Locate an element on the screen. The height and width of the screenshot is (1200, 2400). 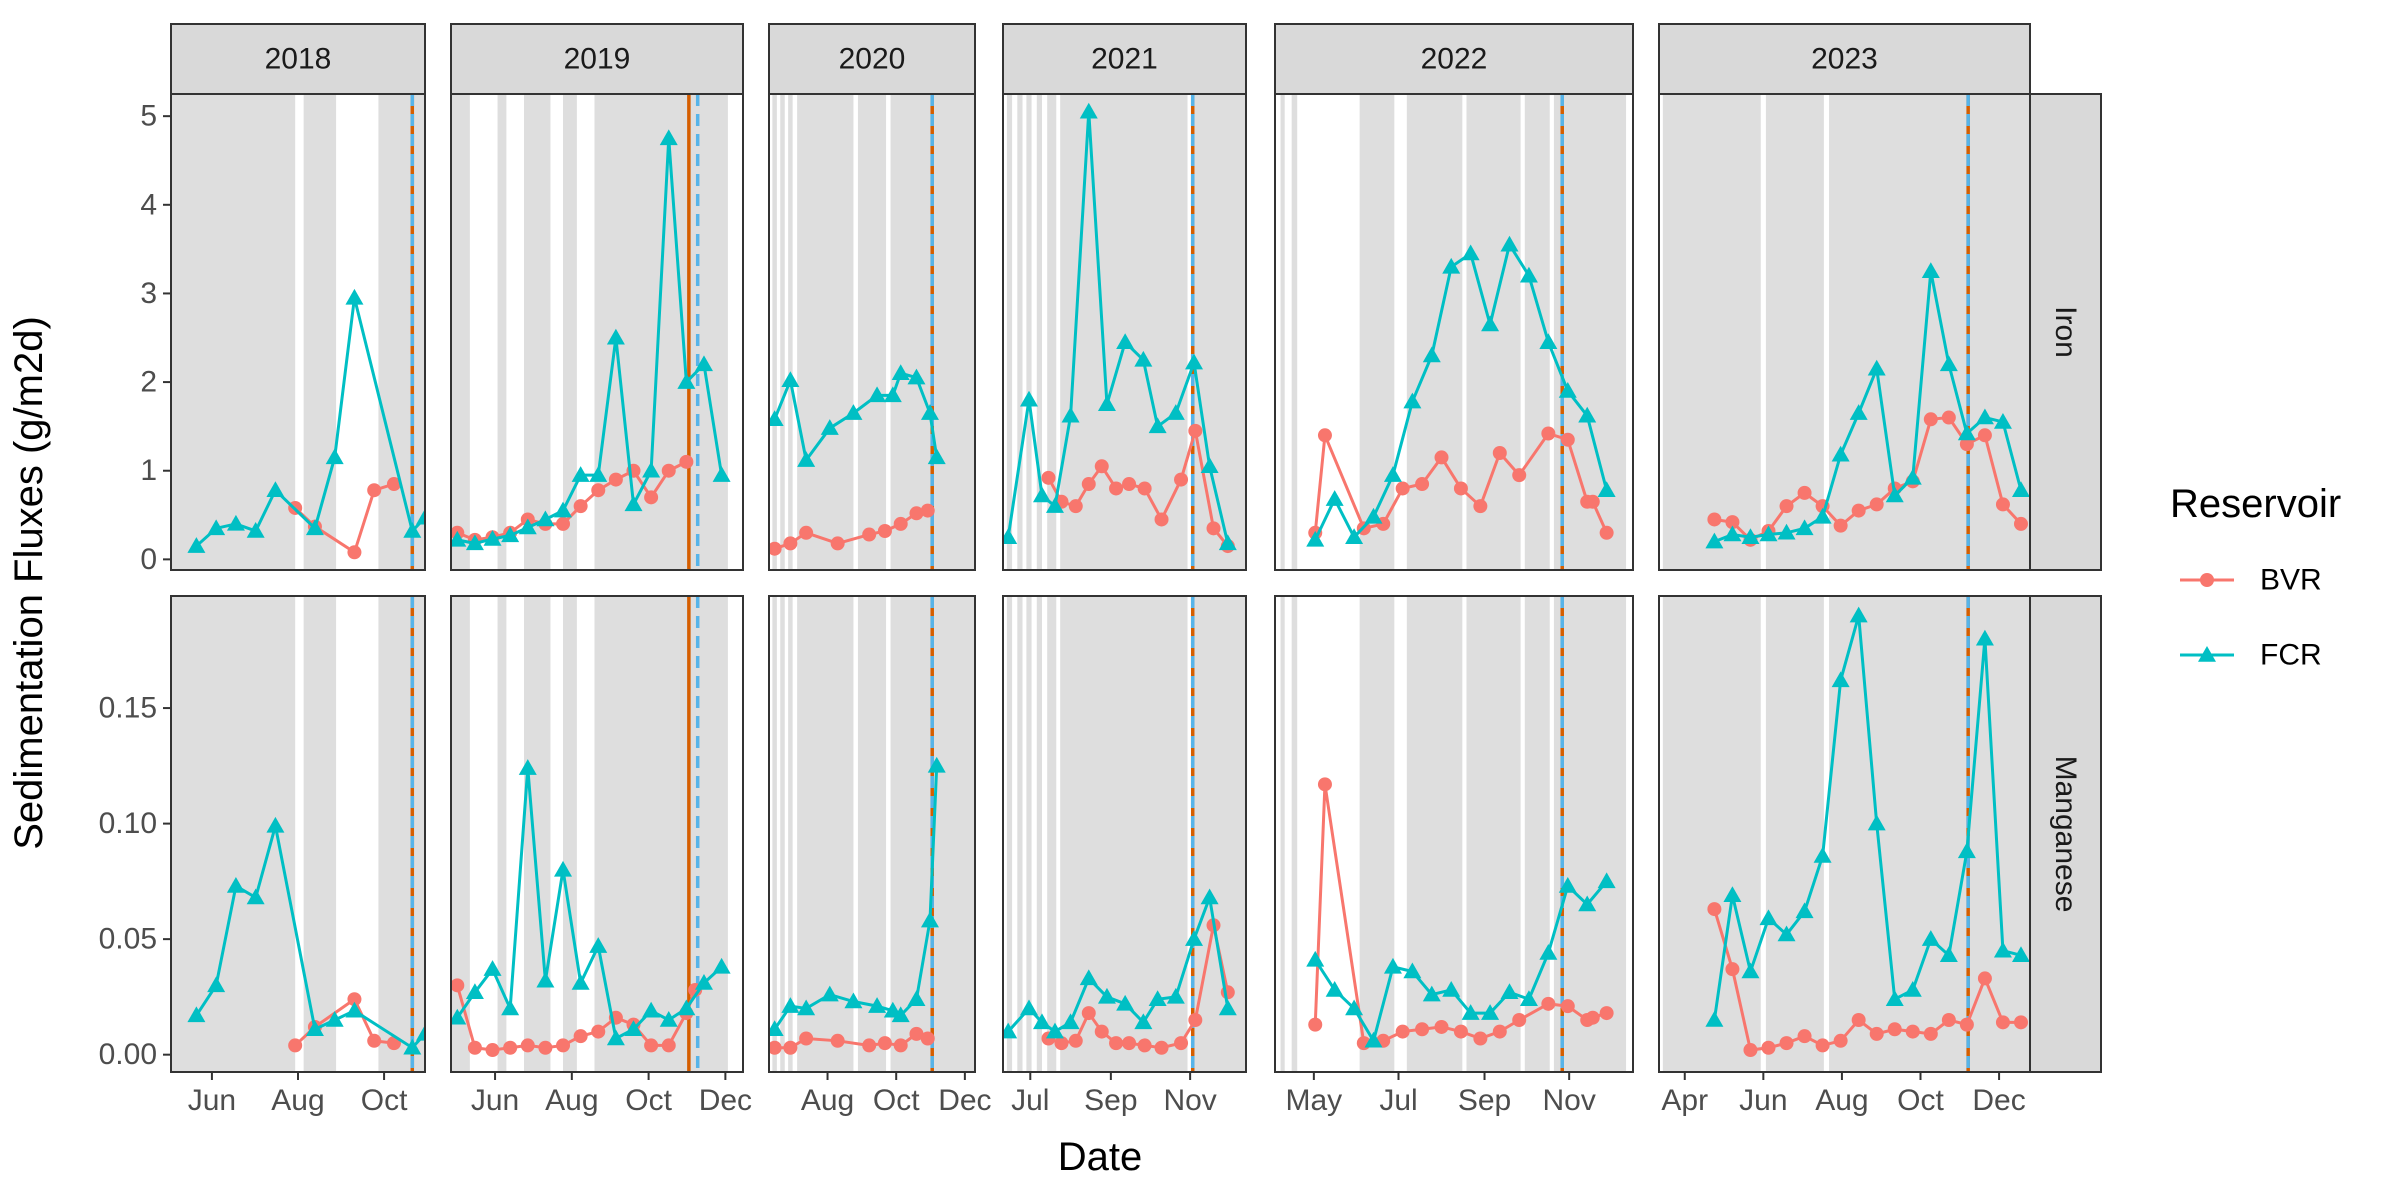
facet-strip-label: 2023 is located at coordinates (1844, 59).